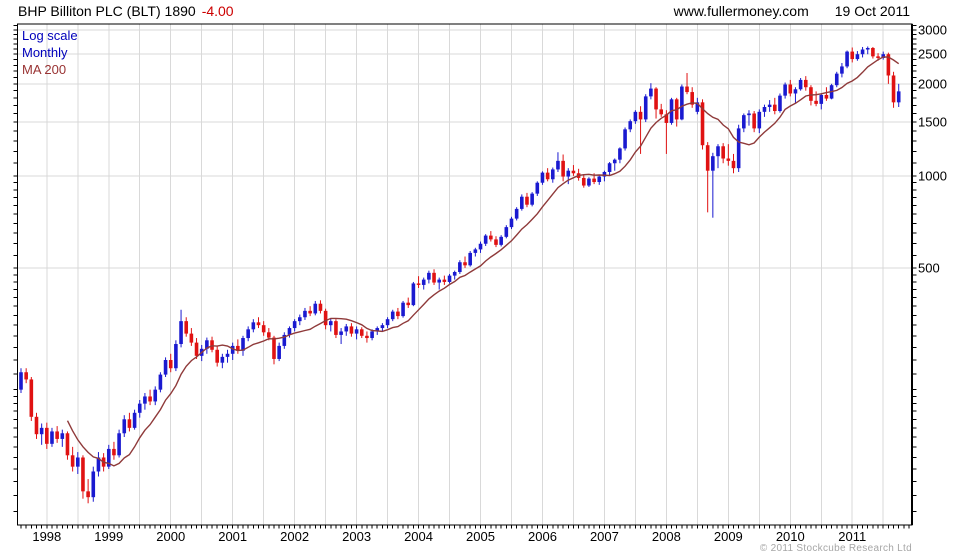 This screenshot has width=960, height=560. I want to click on x-axis-year-label: 2010, so click(790, 536).